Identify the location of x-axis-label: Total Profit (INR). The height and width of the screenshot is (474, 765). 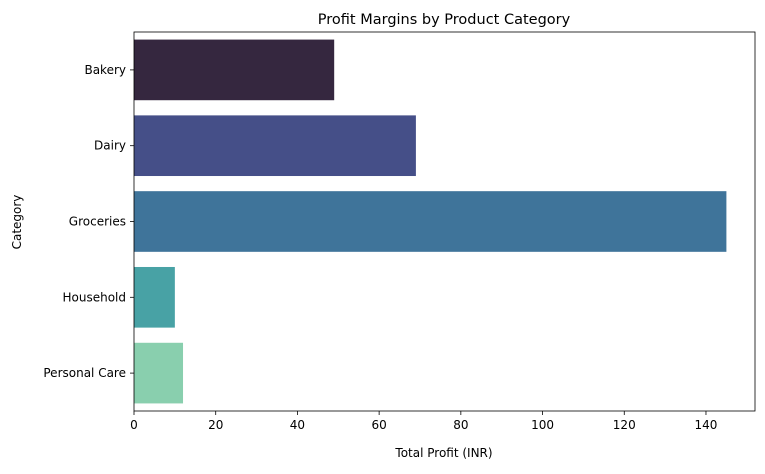
(443, 453).